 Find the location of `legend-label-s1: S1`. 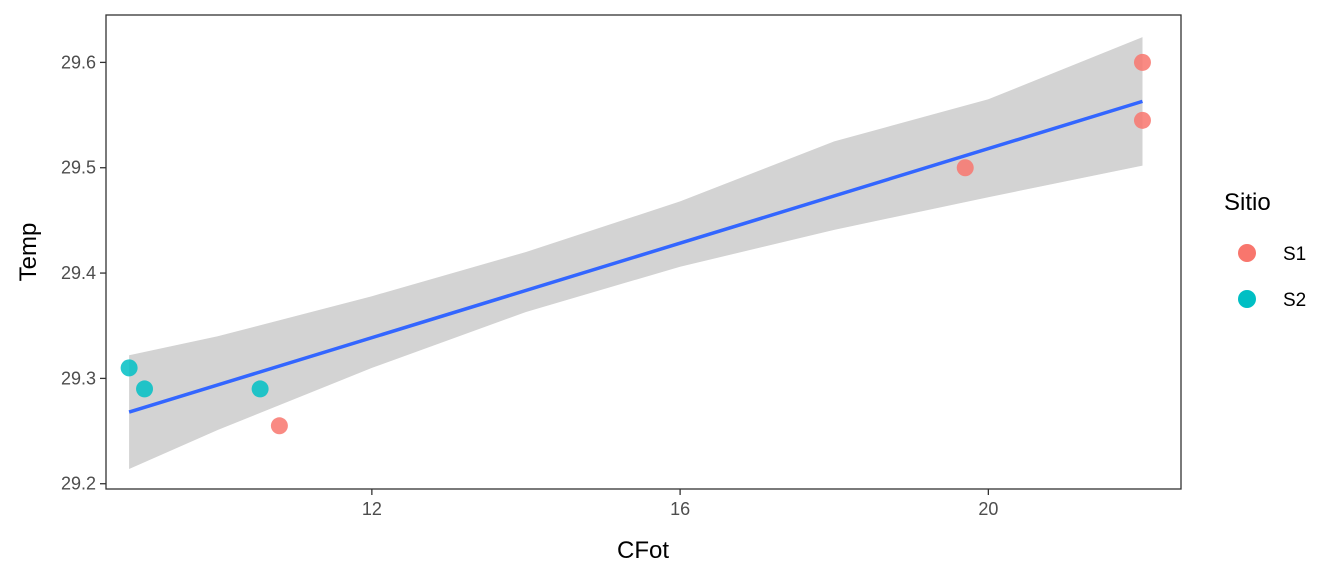

legend-label-s1: S1 is located at coordinates (1294, 254).